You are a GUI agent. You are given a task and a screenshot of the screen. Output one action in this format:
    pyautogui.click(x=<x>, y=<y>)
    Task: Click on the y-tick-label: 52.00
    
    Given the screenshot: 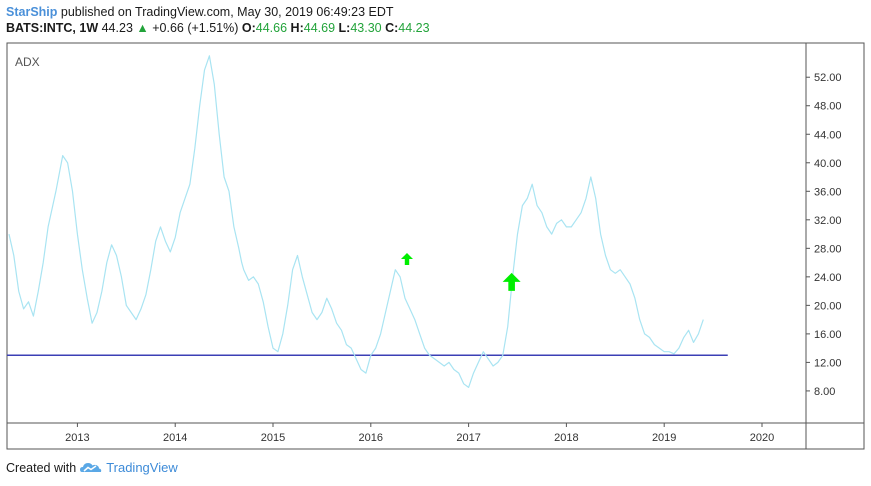 What is the action you would take?
    pyautogui.click(x=828, y=78)
    